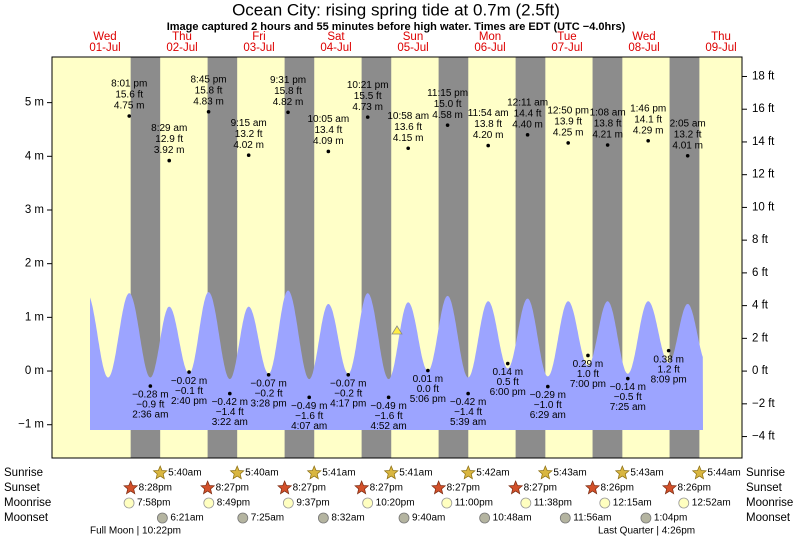 The width and height of the screenshot is (793, 543). What do you see at coordinates (209, 79) in the screenshot?
I see `tide-time: 8:45 pm` at bounding box center [209, 79].